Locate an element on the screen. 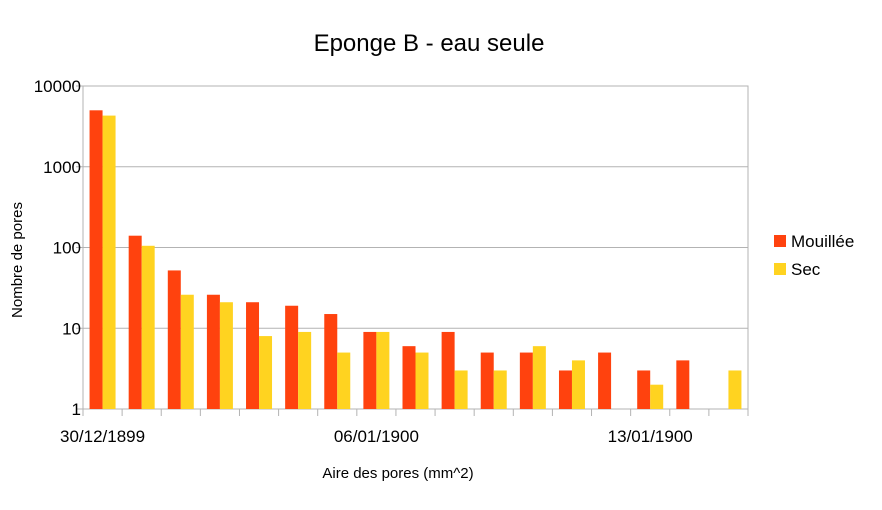 This screenshot has width=882, height=510. legend-label: Mouillée is located at coordinates (822, 241).